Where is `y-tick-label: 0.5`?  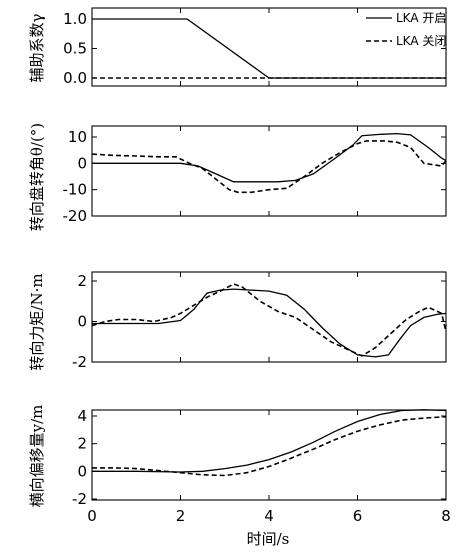
y-tick-label: 0.5 is located at coordinates (75, 49).